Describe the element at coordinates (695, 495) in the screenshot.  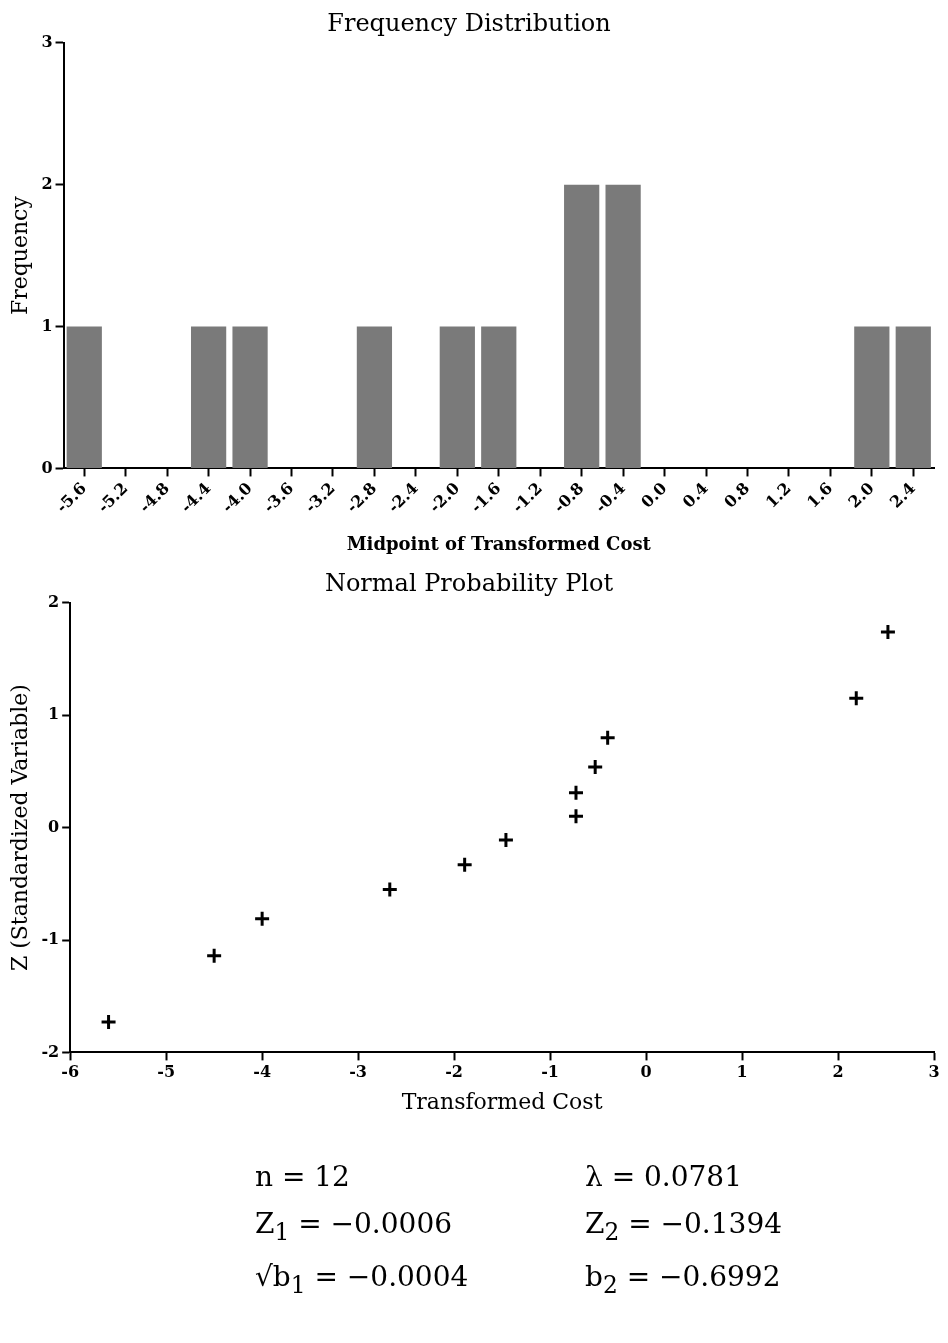
I see `x-tick-label: 0.4` at that location.